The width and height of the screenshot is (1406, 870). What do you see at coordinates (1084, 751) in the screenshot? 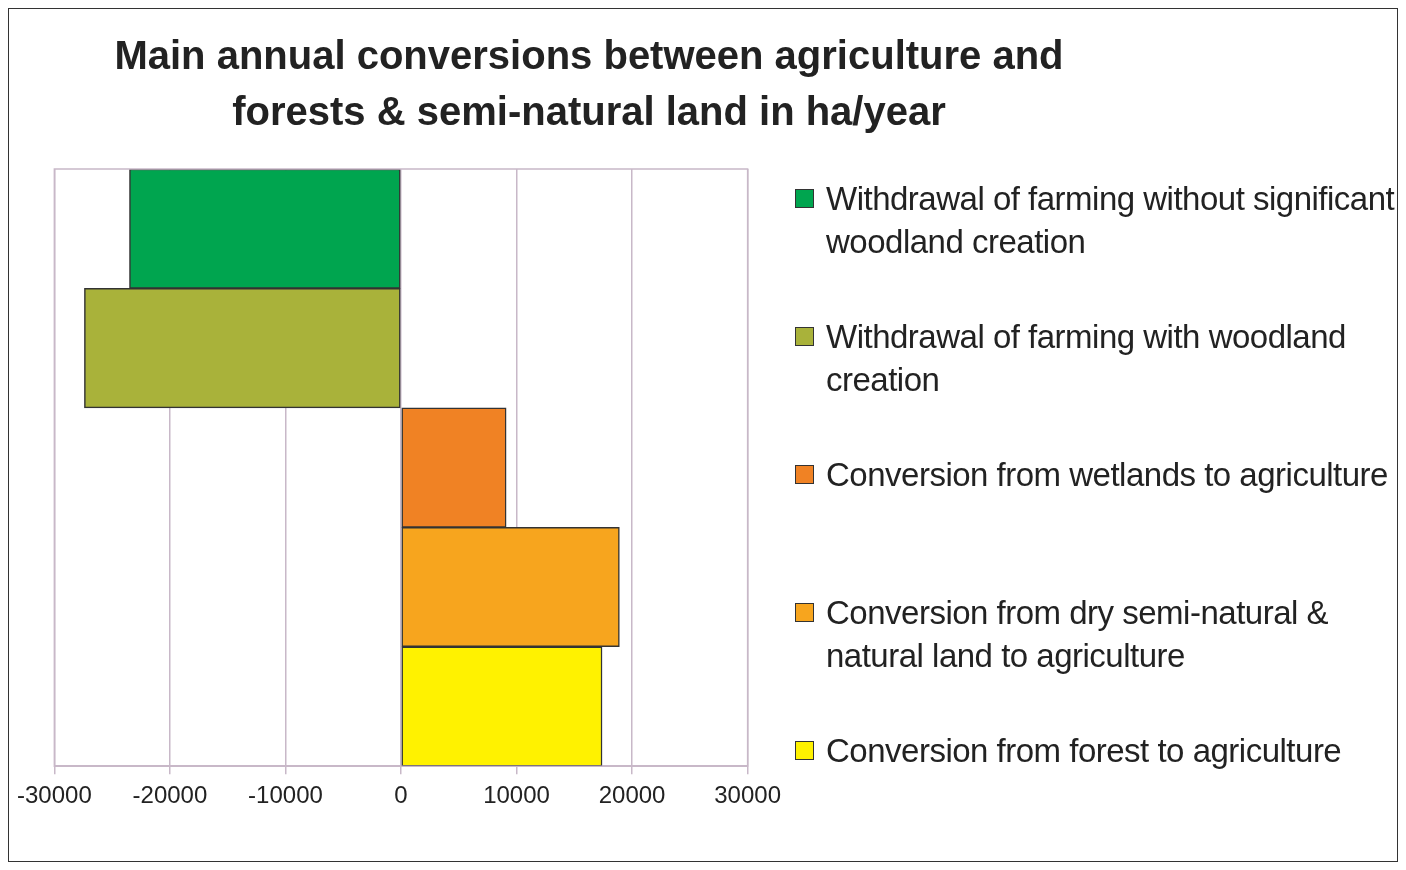
I see `legend-label: Conversion from forest to agriculture` at bounding box center [1084, 751].